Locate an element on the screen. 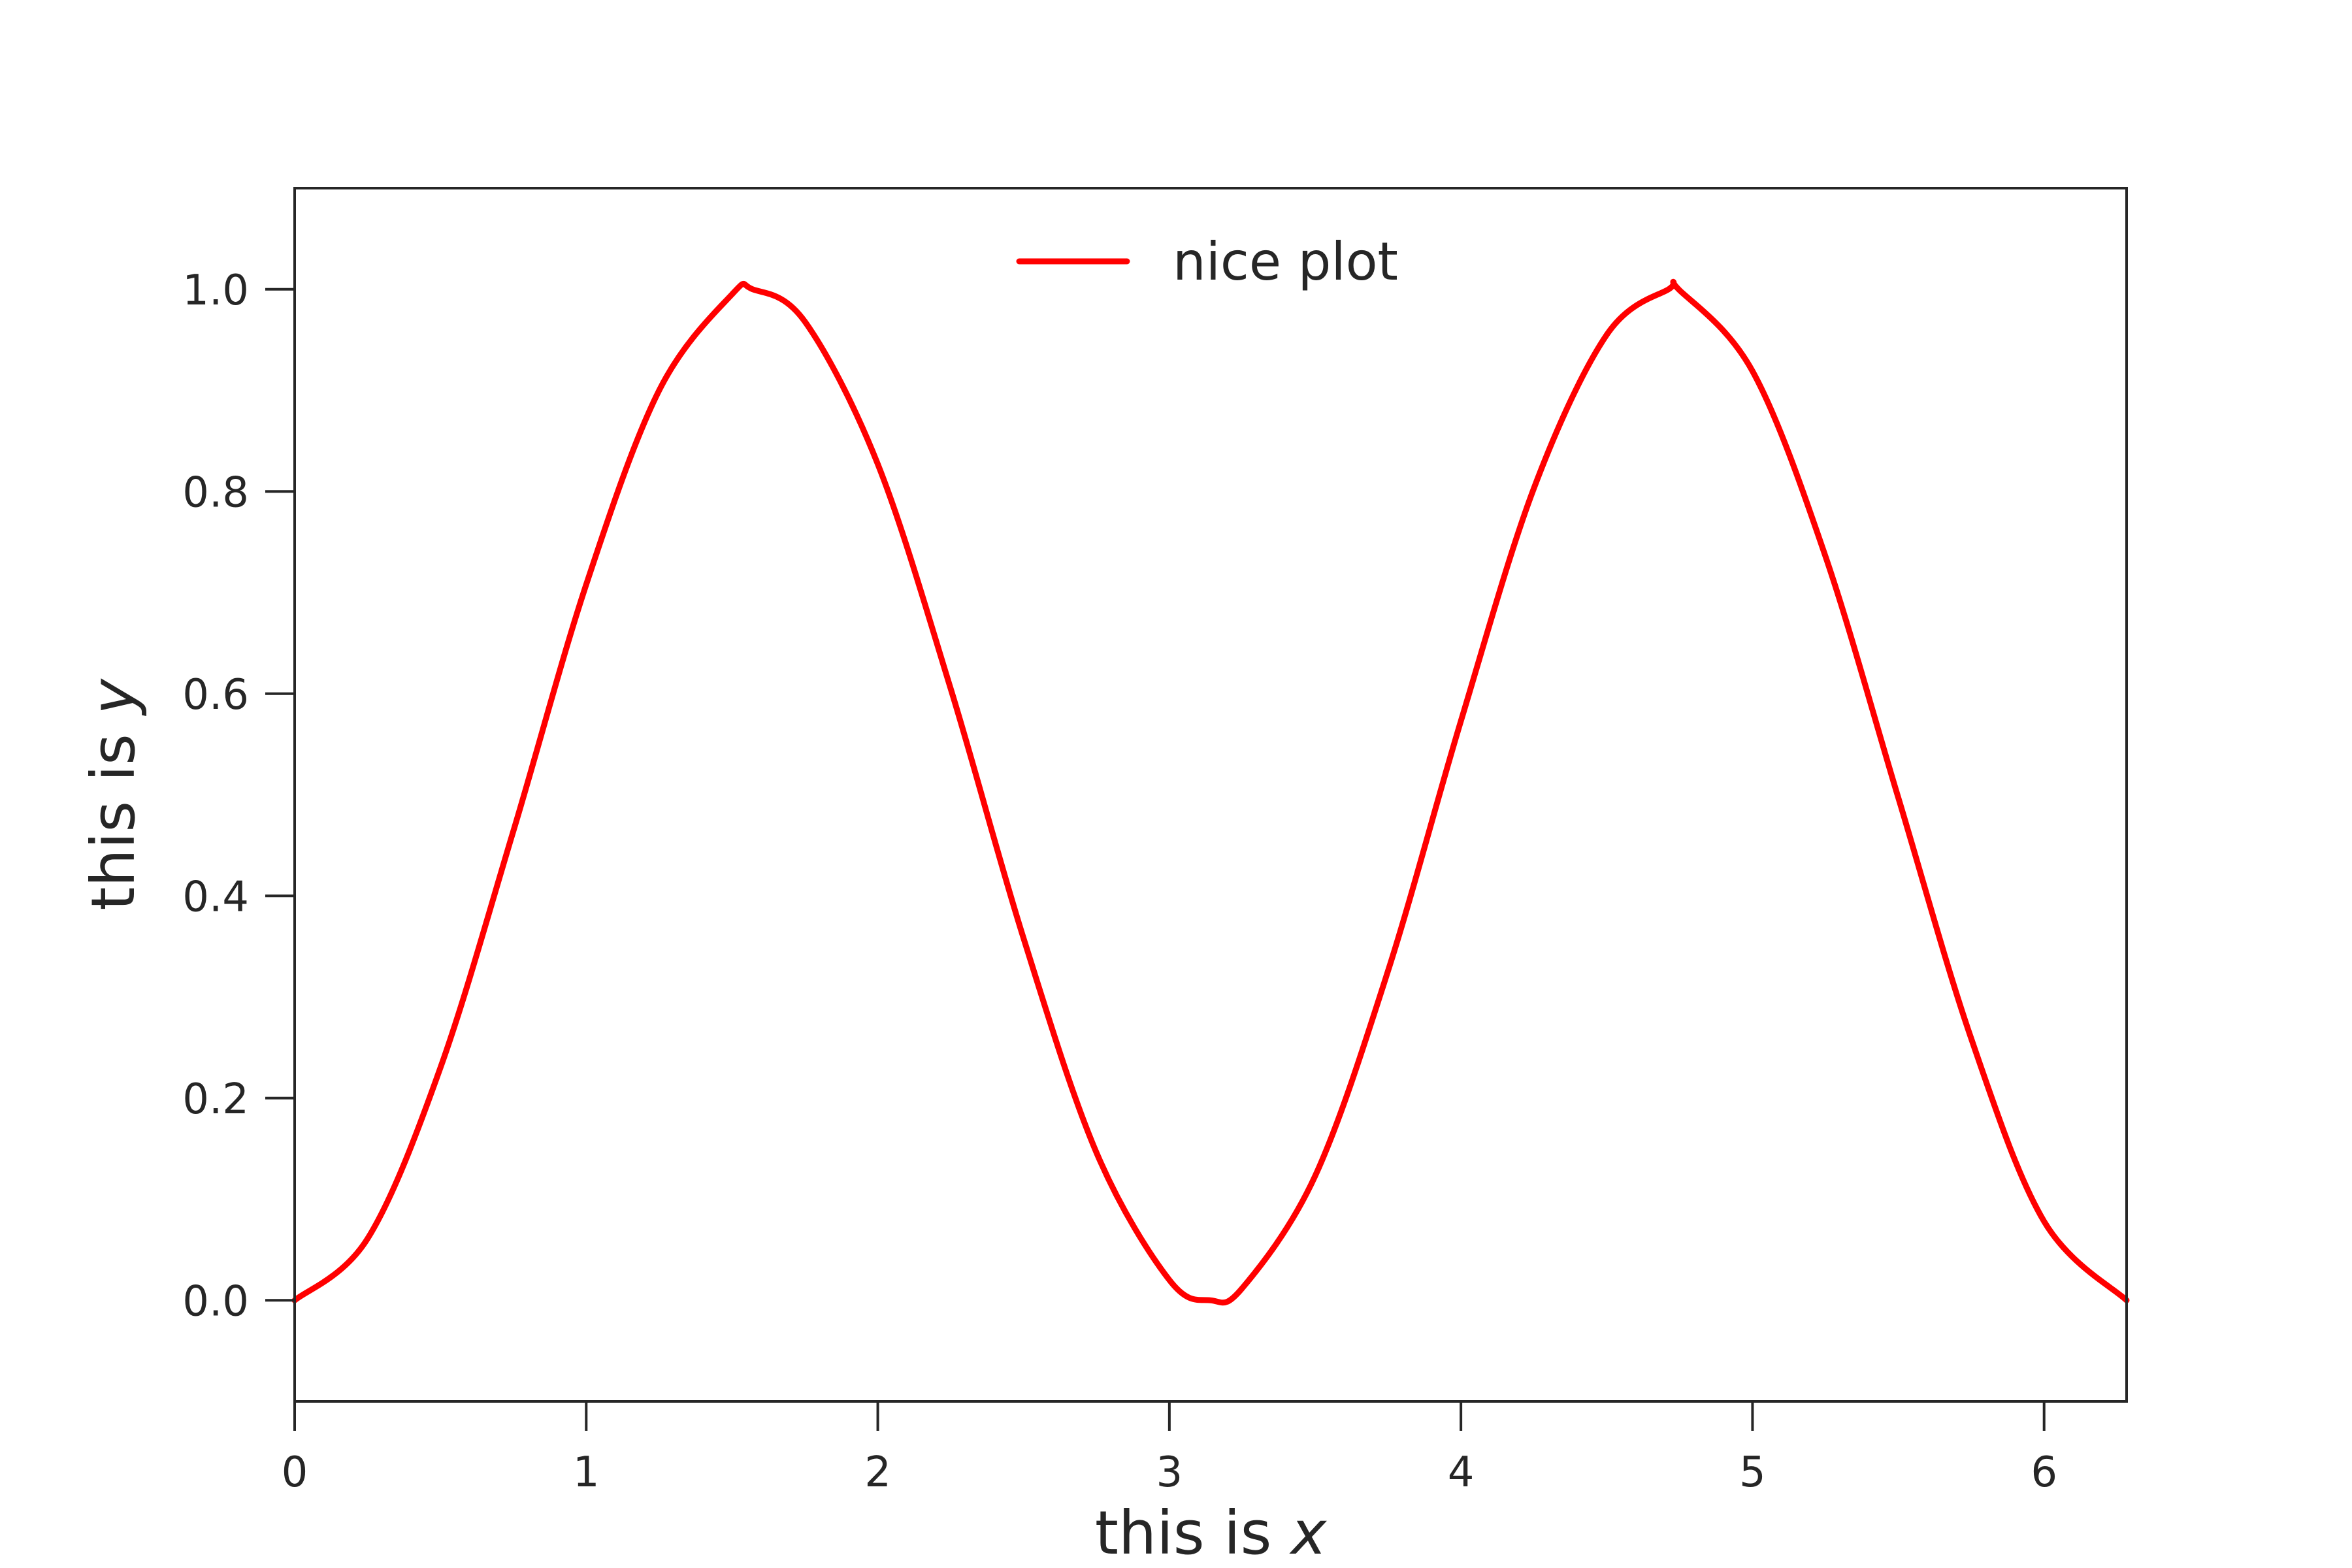 This screenshot has height=1568, width=2352. y-tick-label: 1.0 is located at coordinates (215, 291).